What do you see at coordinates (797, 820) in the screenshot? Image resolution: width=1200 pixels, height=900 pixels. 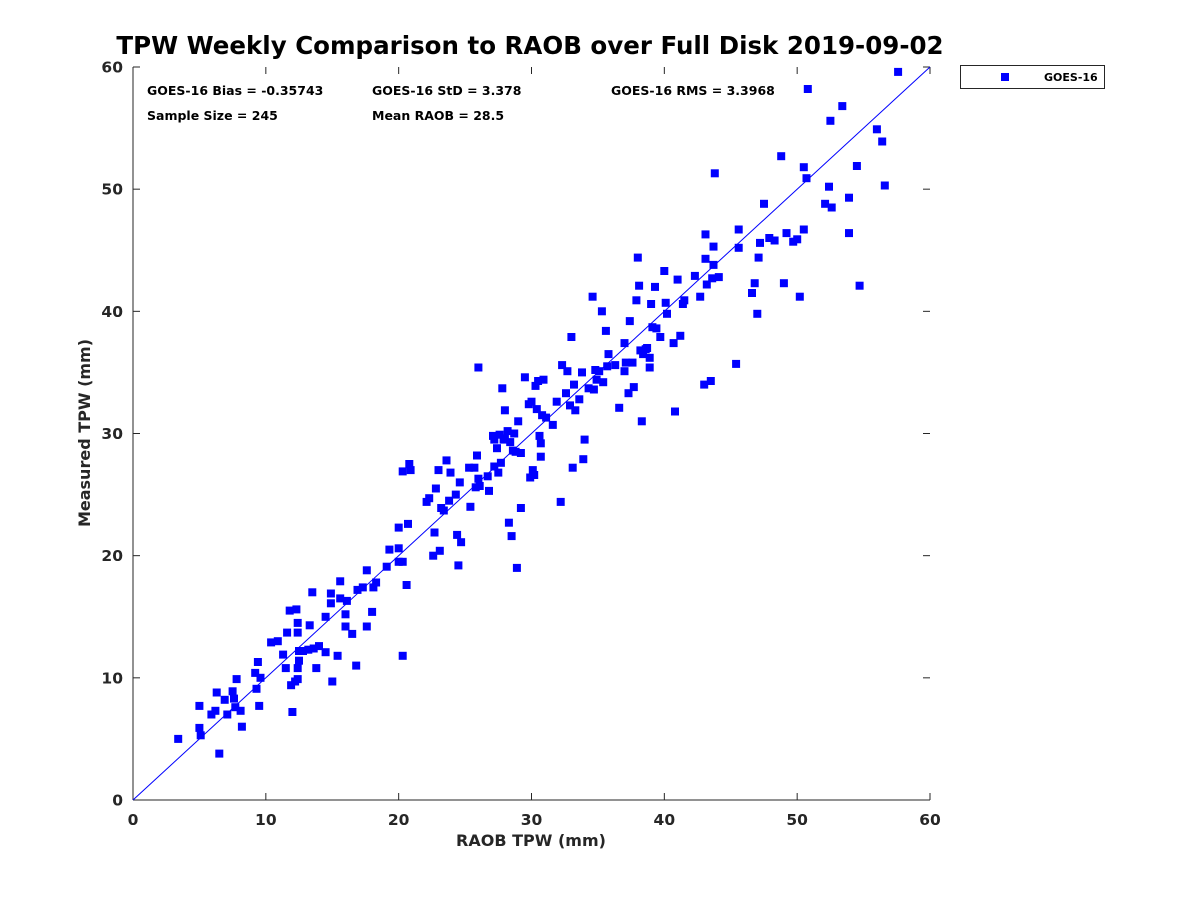 I see `x-tick-label: 50` at bounding box center [797, 820].